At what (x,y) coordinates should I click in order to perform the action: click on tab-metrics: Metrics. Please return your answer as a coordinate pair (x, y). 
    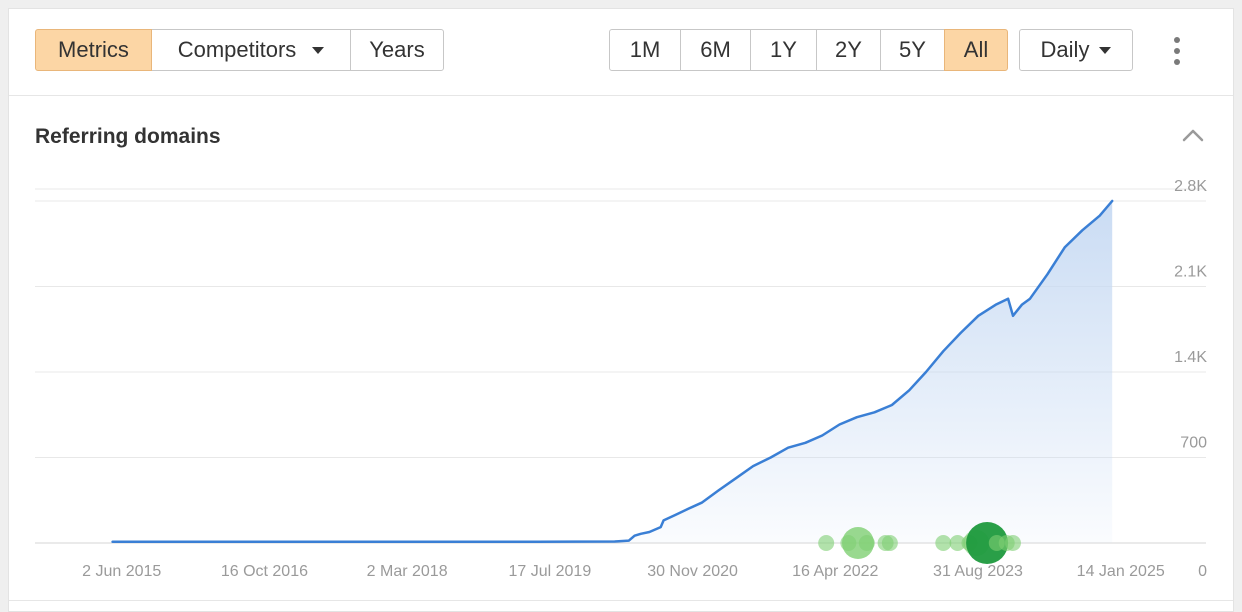
    Looking at the image, I should click on (93, 50).